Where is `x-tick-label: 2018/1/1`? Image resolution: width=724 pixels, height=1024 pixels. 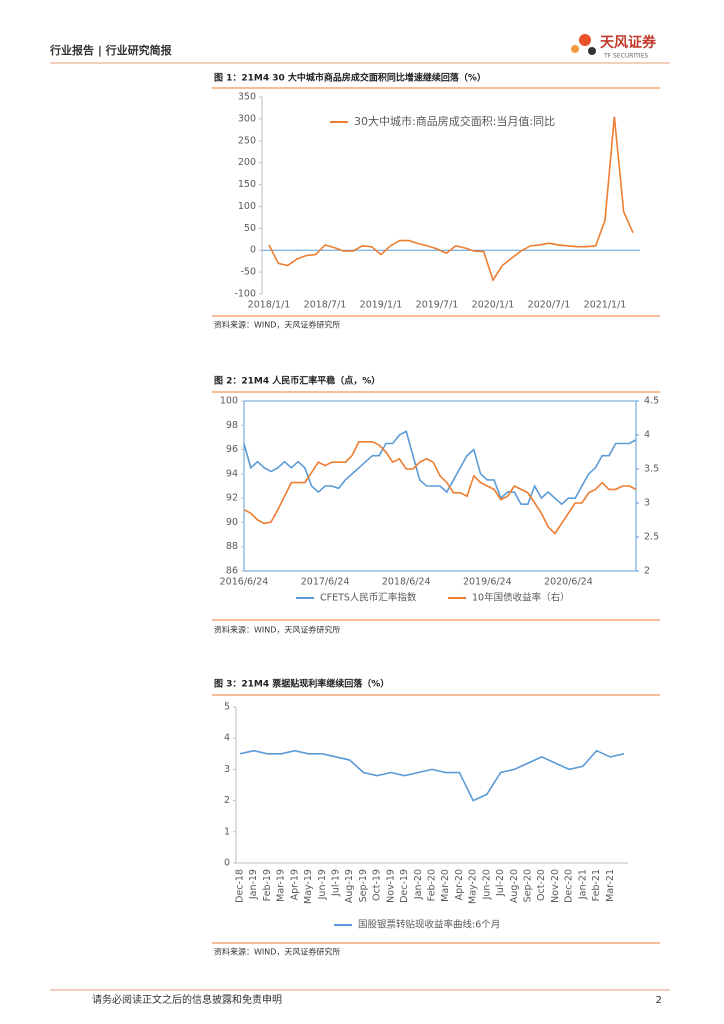 x-tick-label: 2018/1/1 is located at coordinates (269, 305).